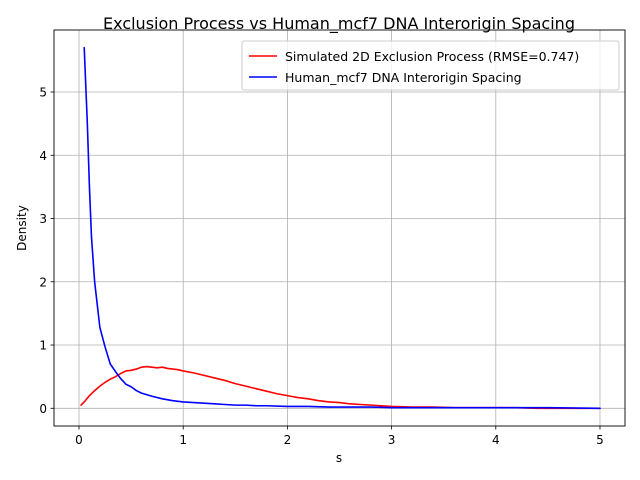 Image resolution: width=640 pixels, height=480 pixels. Describe the element at coordinates (392, 440) in the screenshot. I see `x-tick-label: 3` at that location.